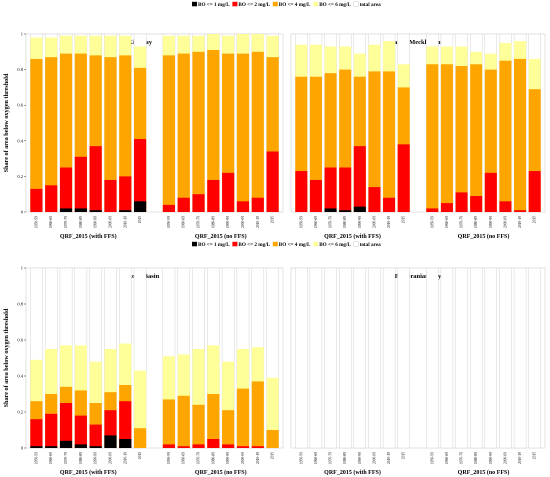 The width and height of the screenshot is (550, 477). What do you see at coordinates (418, 276) in the screenshot?
I see `panel-title: Pomeranian Bay` at bounding box center [418, 276].